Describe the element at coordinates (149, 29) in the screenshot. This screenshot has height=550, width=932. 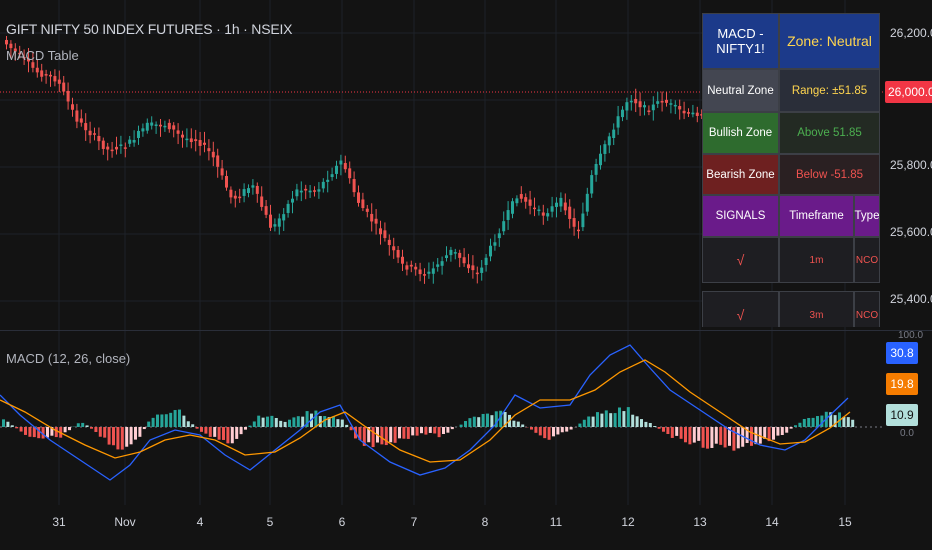
I see `symbol-title: GIFT NIFTY 50 INDEX FUTURES · 1h · NSEIX` at that location.